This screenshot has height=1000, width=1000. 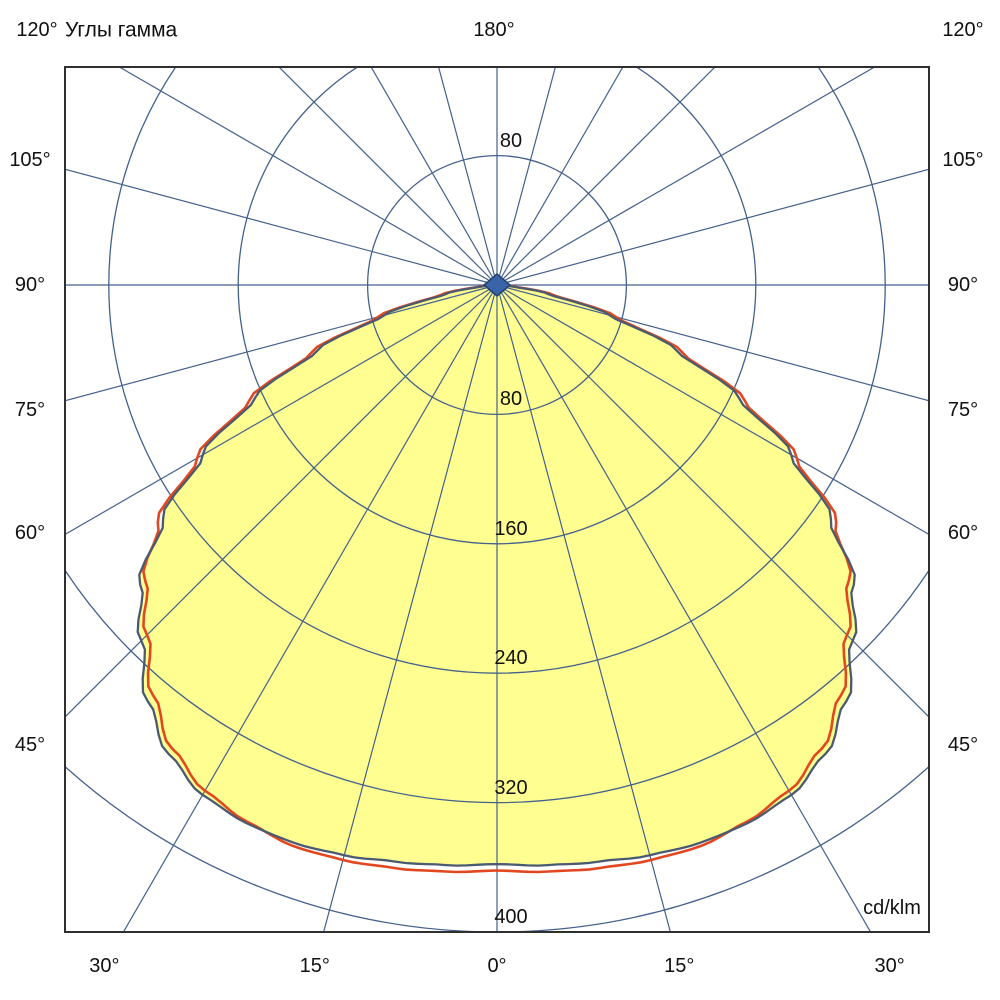 I want to click on gamma-axis-label-right-60: 60°, so click(x=963, y=532).